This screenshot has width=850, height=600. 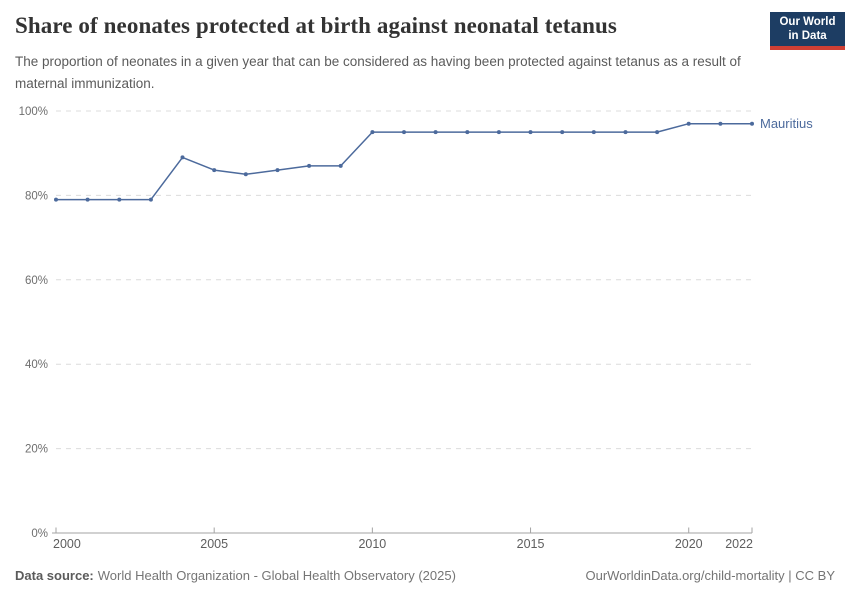 What do you see at coordinates (807, 36) in the screenshot?
I see `logo-line2: in Data` at bounding box center [807, 36].